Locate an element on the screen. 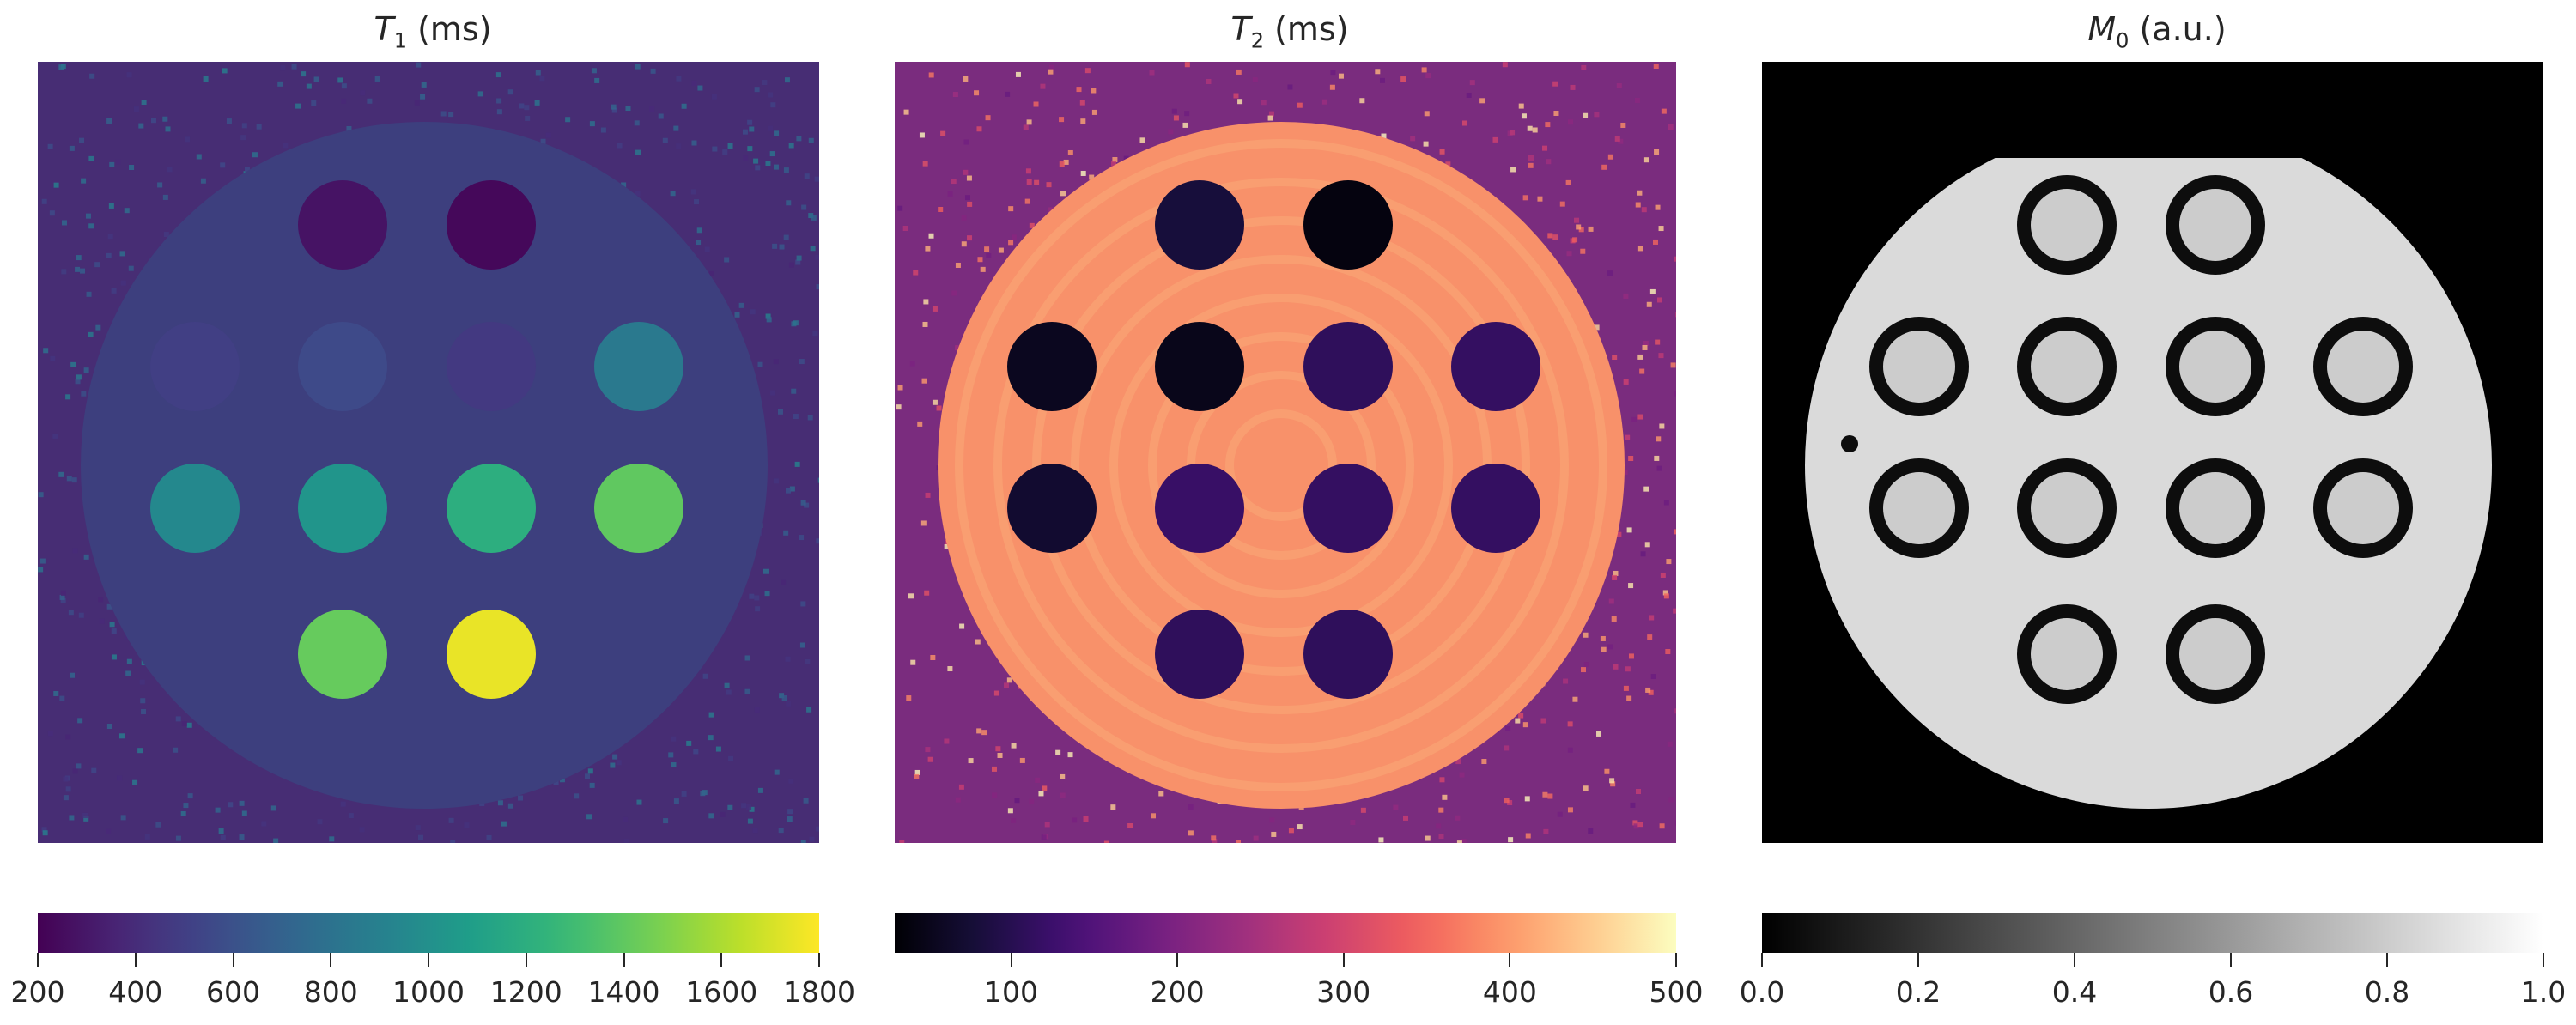 This screenshot has width=2576, height=1025. vial-r1-c2 is located at coordinates (2067, 225).